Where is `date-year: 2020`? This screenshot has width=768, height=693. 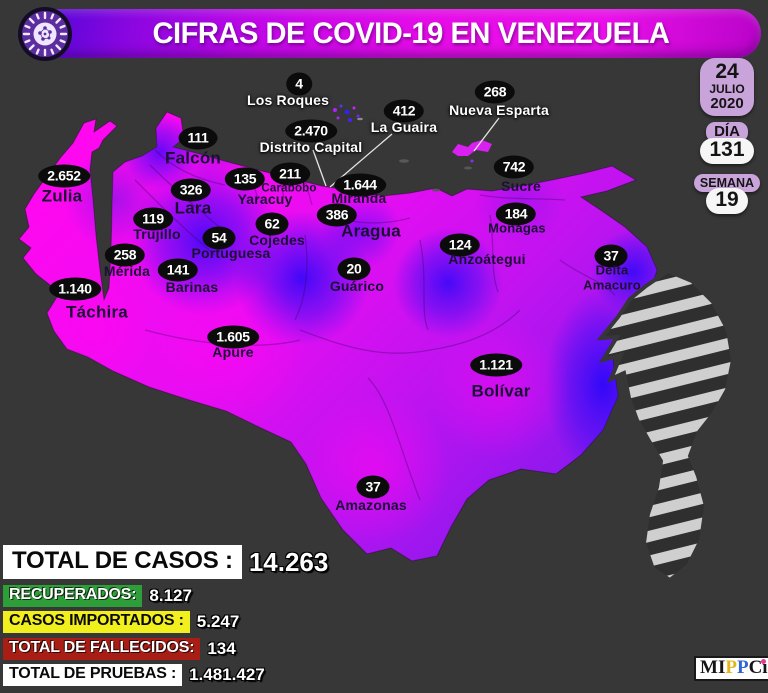 date-year: 2020 is located at coordinates (727, 103).